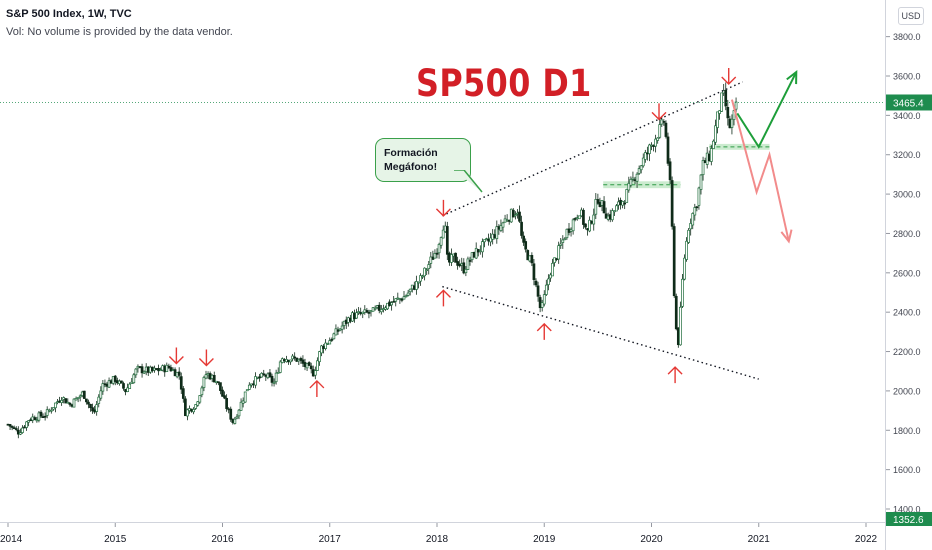  Describe the element at coordinates (786, 236) in the screenshot. I see `bearish-projection-arrow-head` at that location.